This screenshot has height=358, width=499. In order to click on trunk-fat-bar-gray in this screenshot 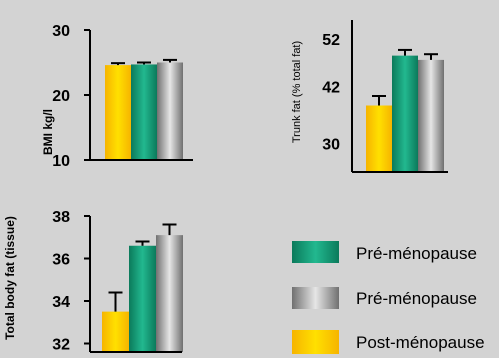, I will do `click(431, 115)`.